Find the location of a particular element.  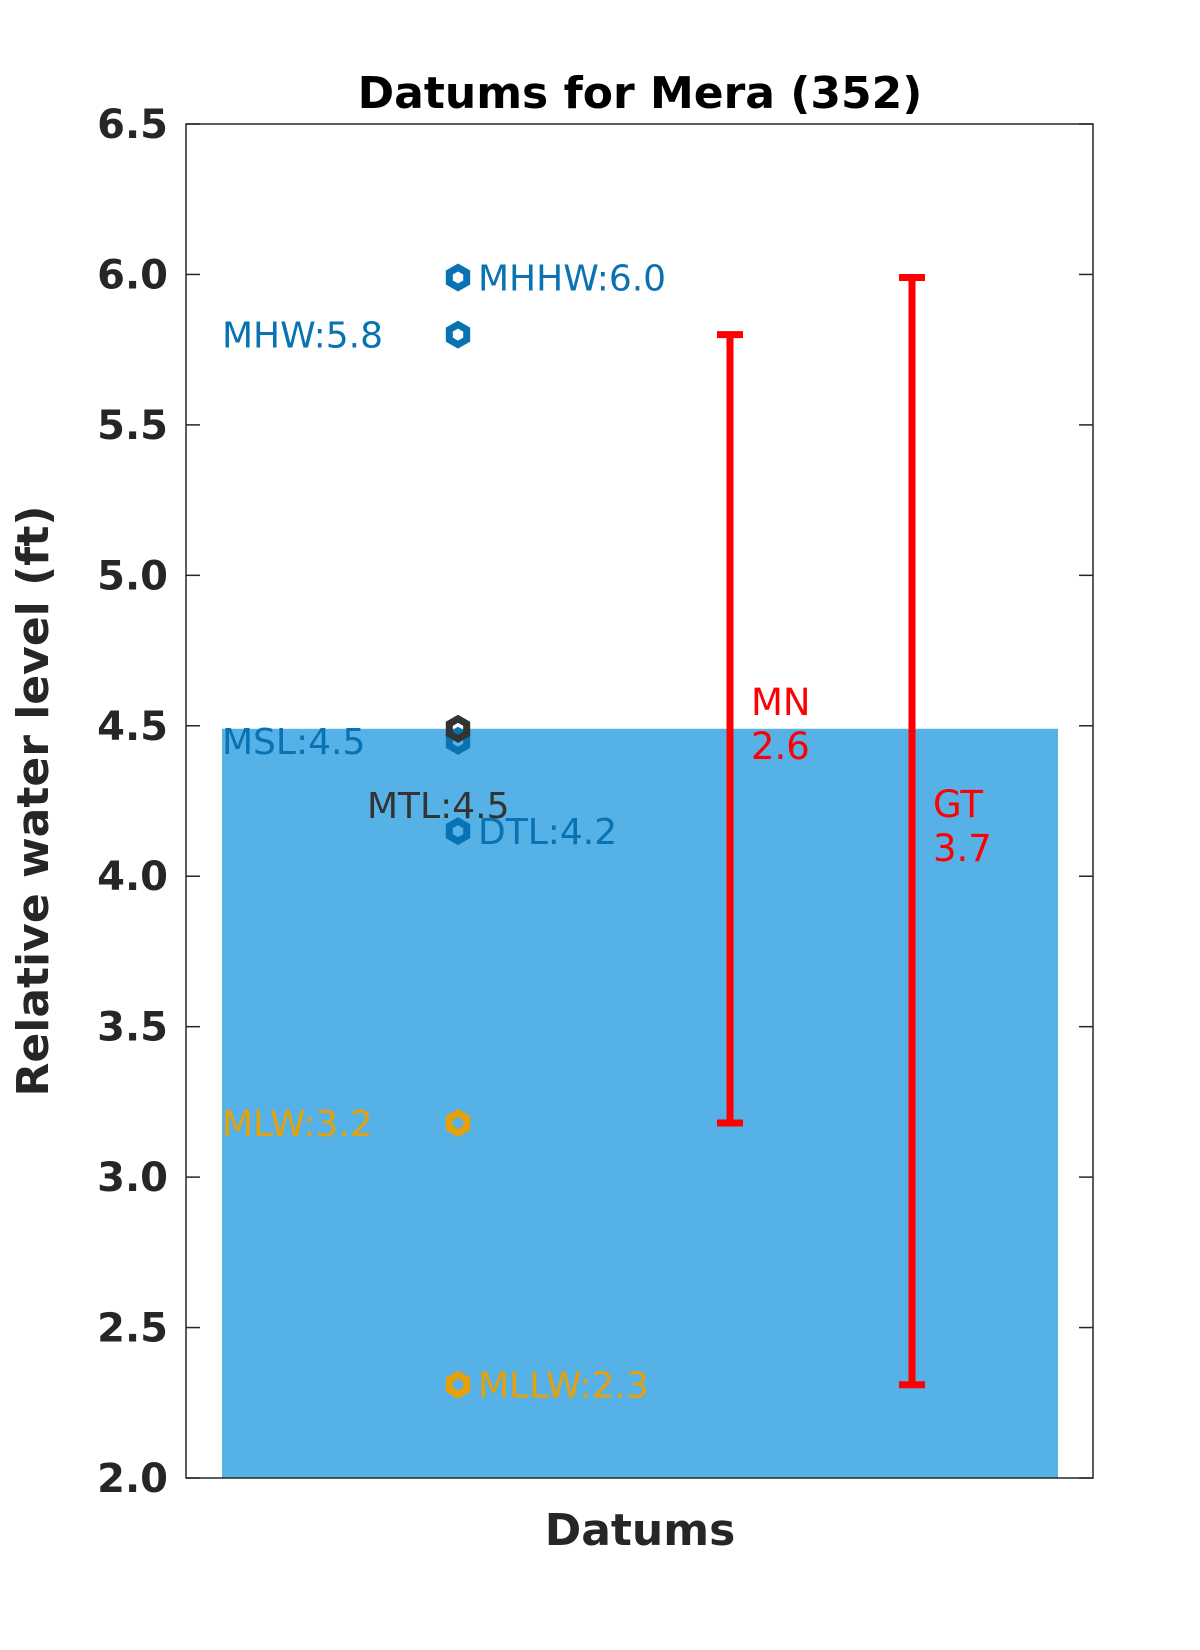

datum-point-mllw: MLLW:2.3 is located at coordinates (547, 1386).